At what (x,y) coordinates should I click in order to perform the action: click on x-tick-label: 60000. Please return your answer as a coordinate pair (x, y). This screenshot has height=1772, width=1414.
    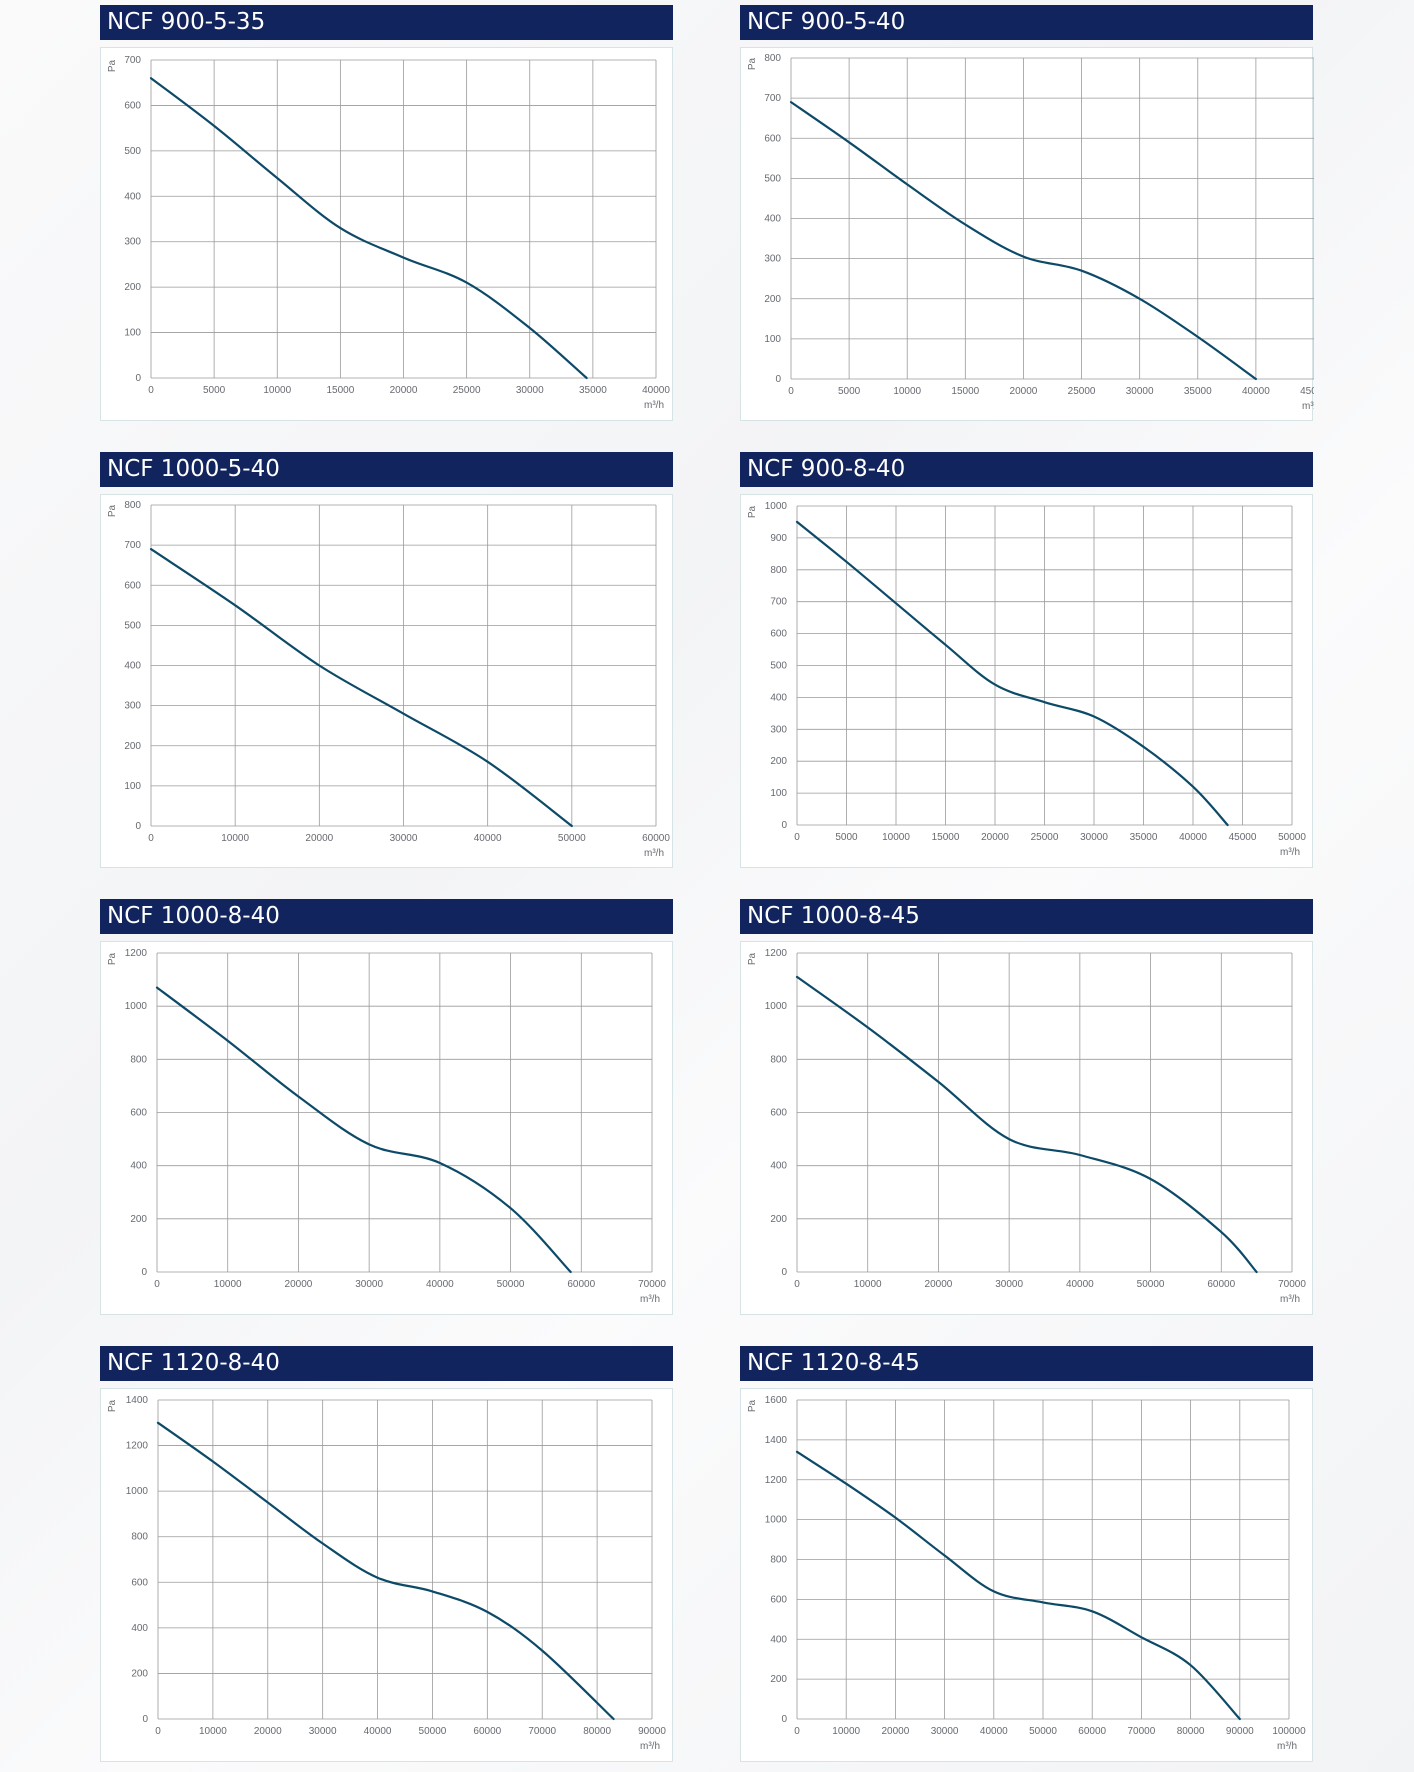
    Looking at the image, I should click on (1092, 1731).